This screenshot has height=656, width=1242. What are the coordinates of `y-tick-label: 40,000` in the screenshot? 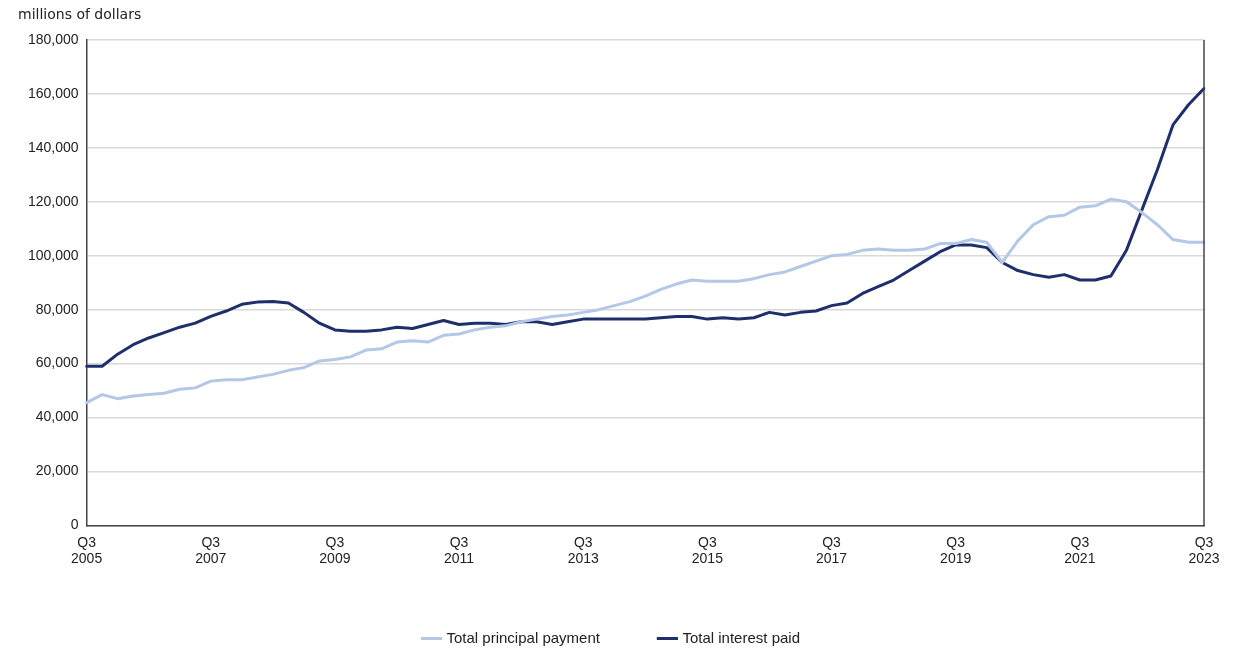 It's located at (57, 416).